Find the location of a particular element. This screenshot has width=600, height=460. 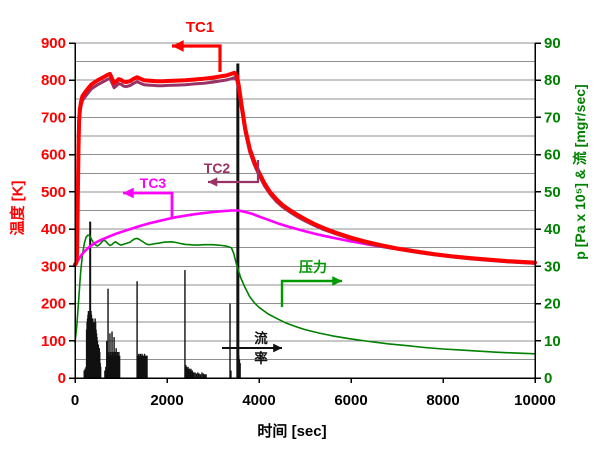

annotation-line-TC1 is located at coordinates (197, 58).